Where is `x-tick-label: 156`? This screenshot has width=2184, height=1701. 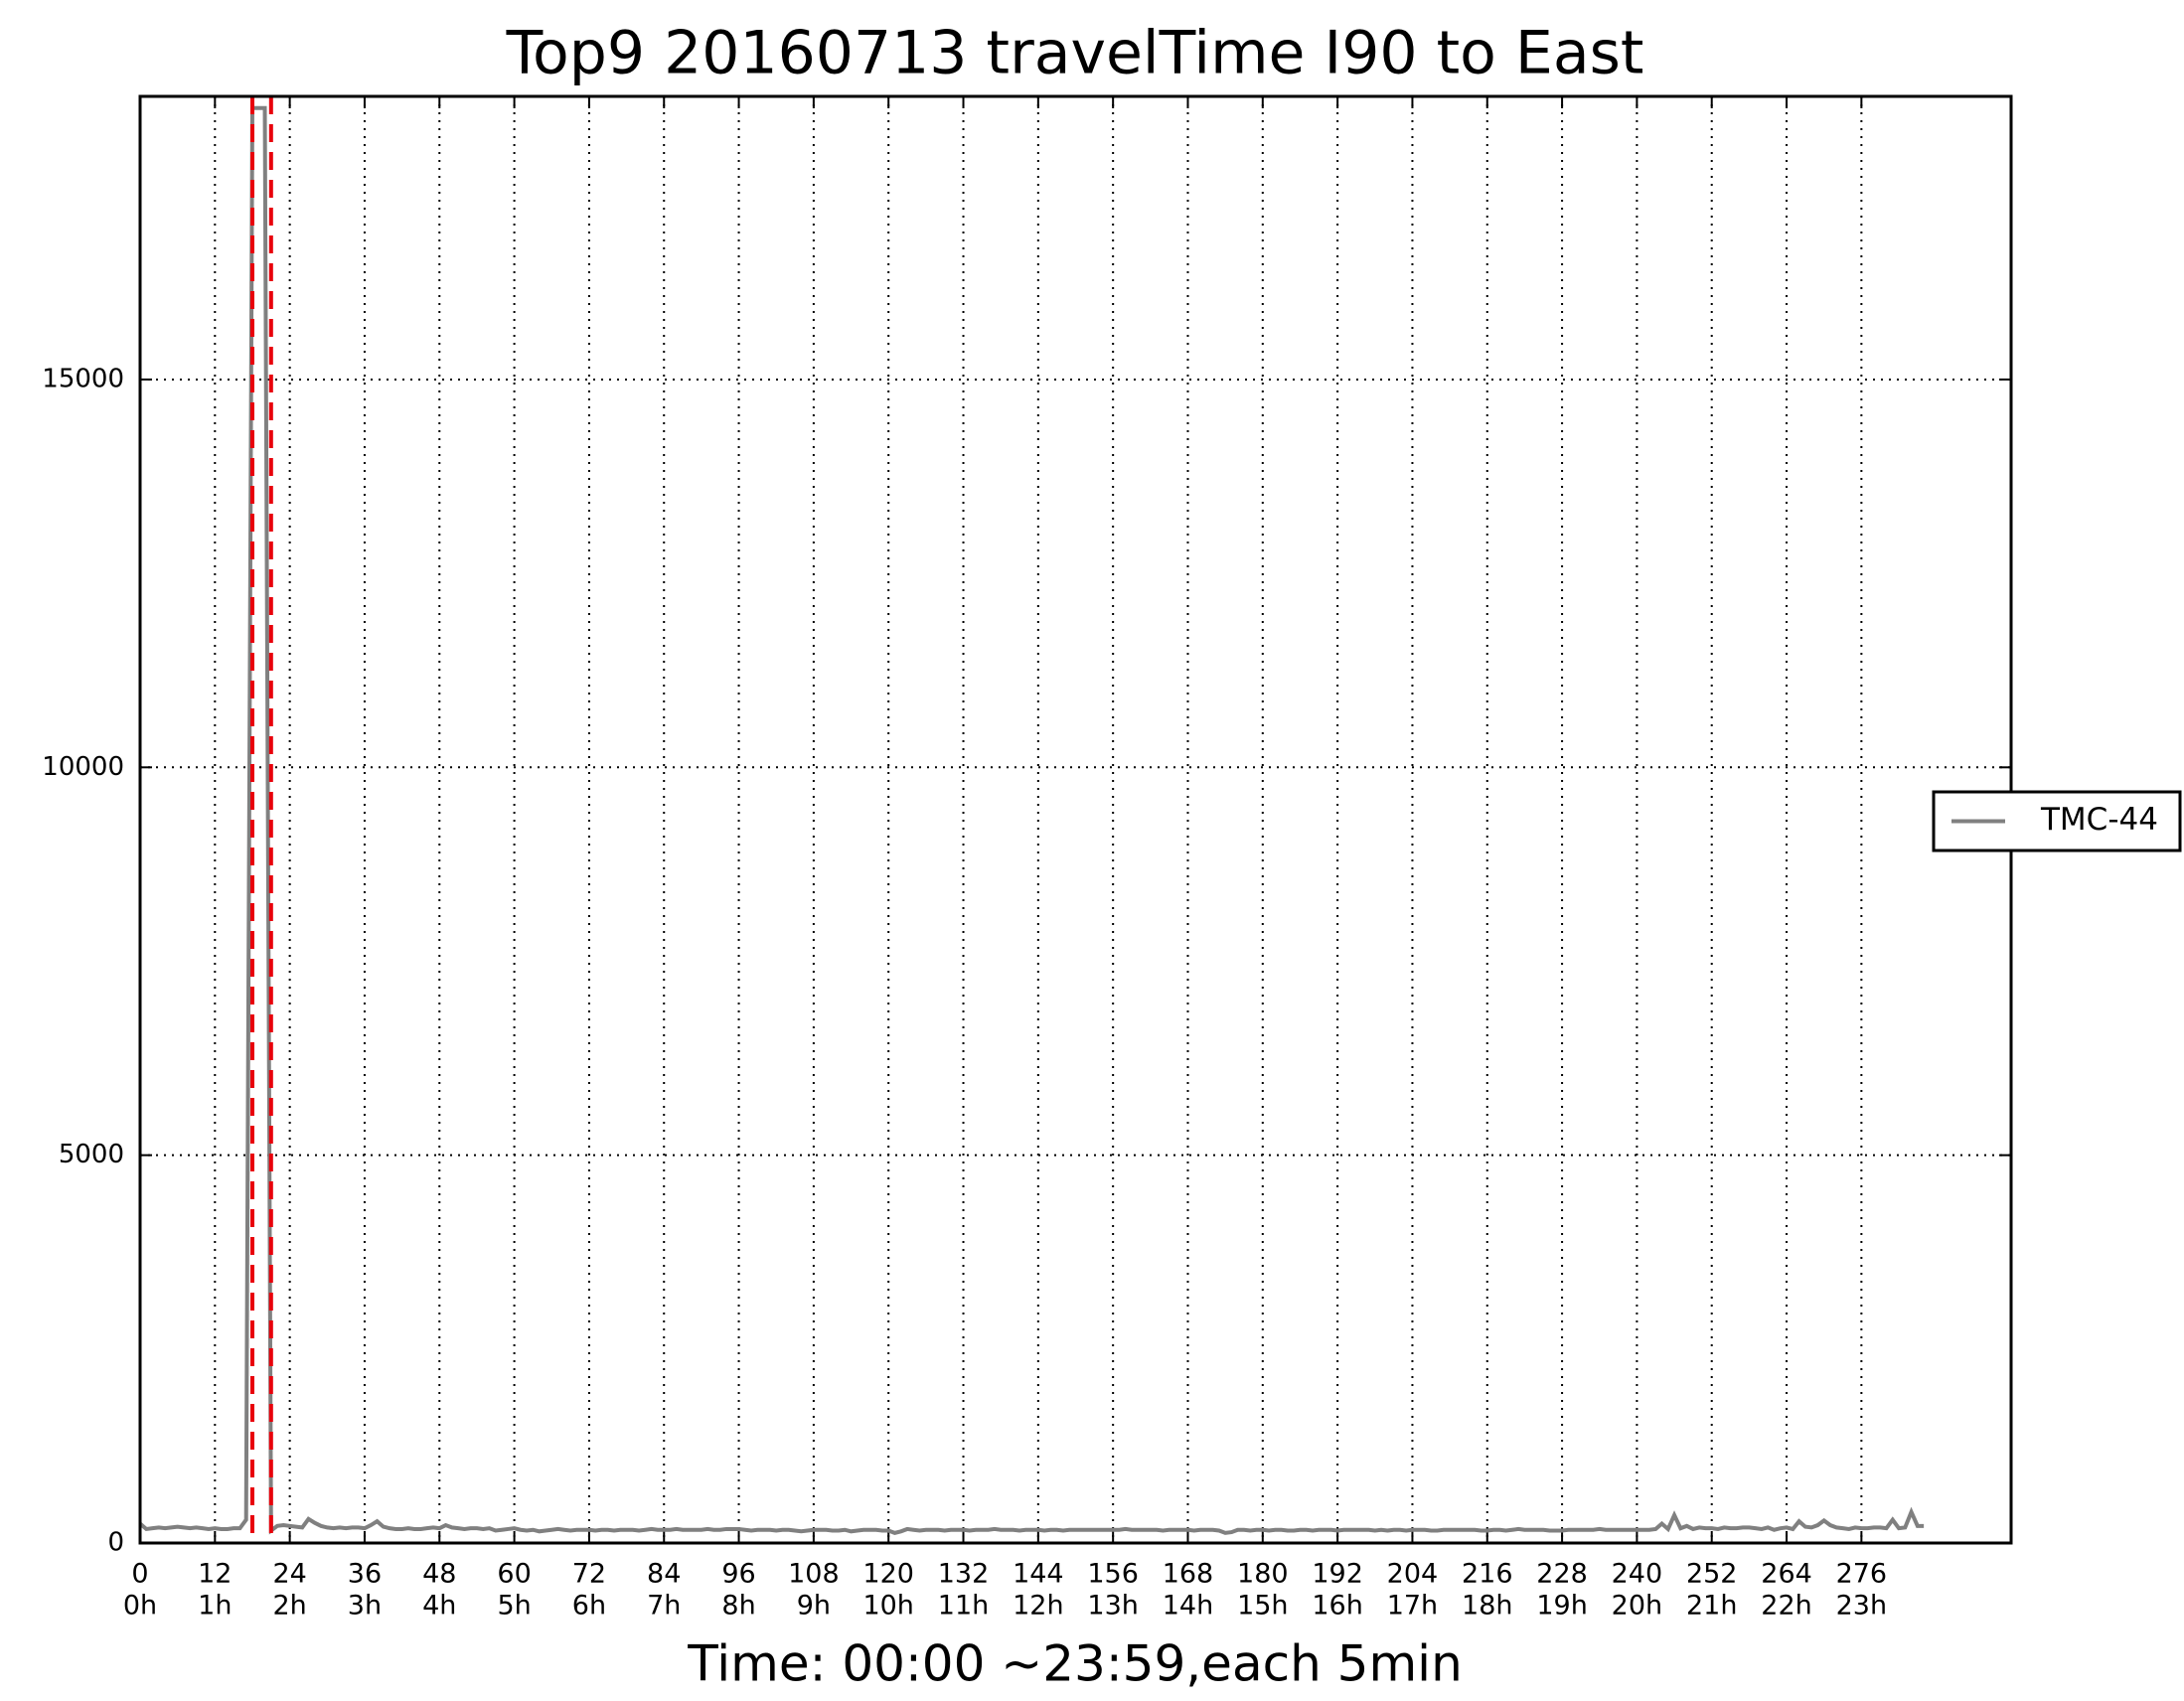 x-tick-label: 156 is located at coordinates (1113, 1575).